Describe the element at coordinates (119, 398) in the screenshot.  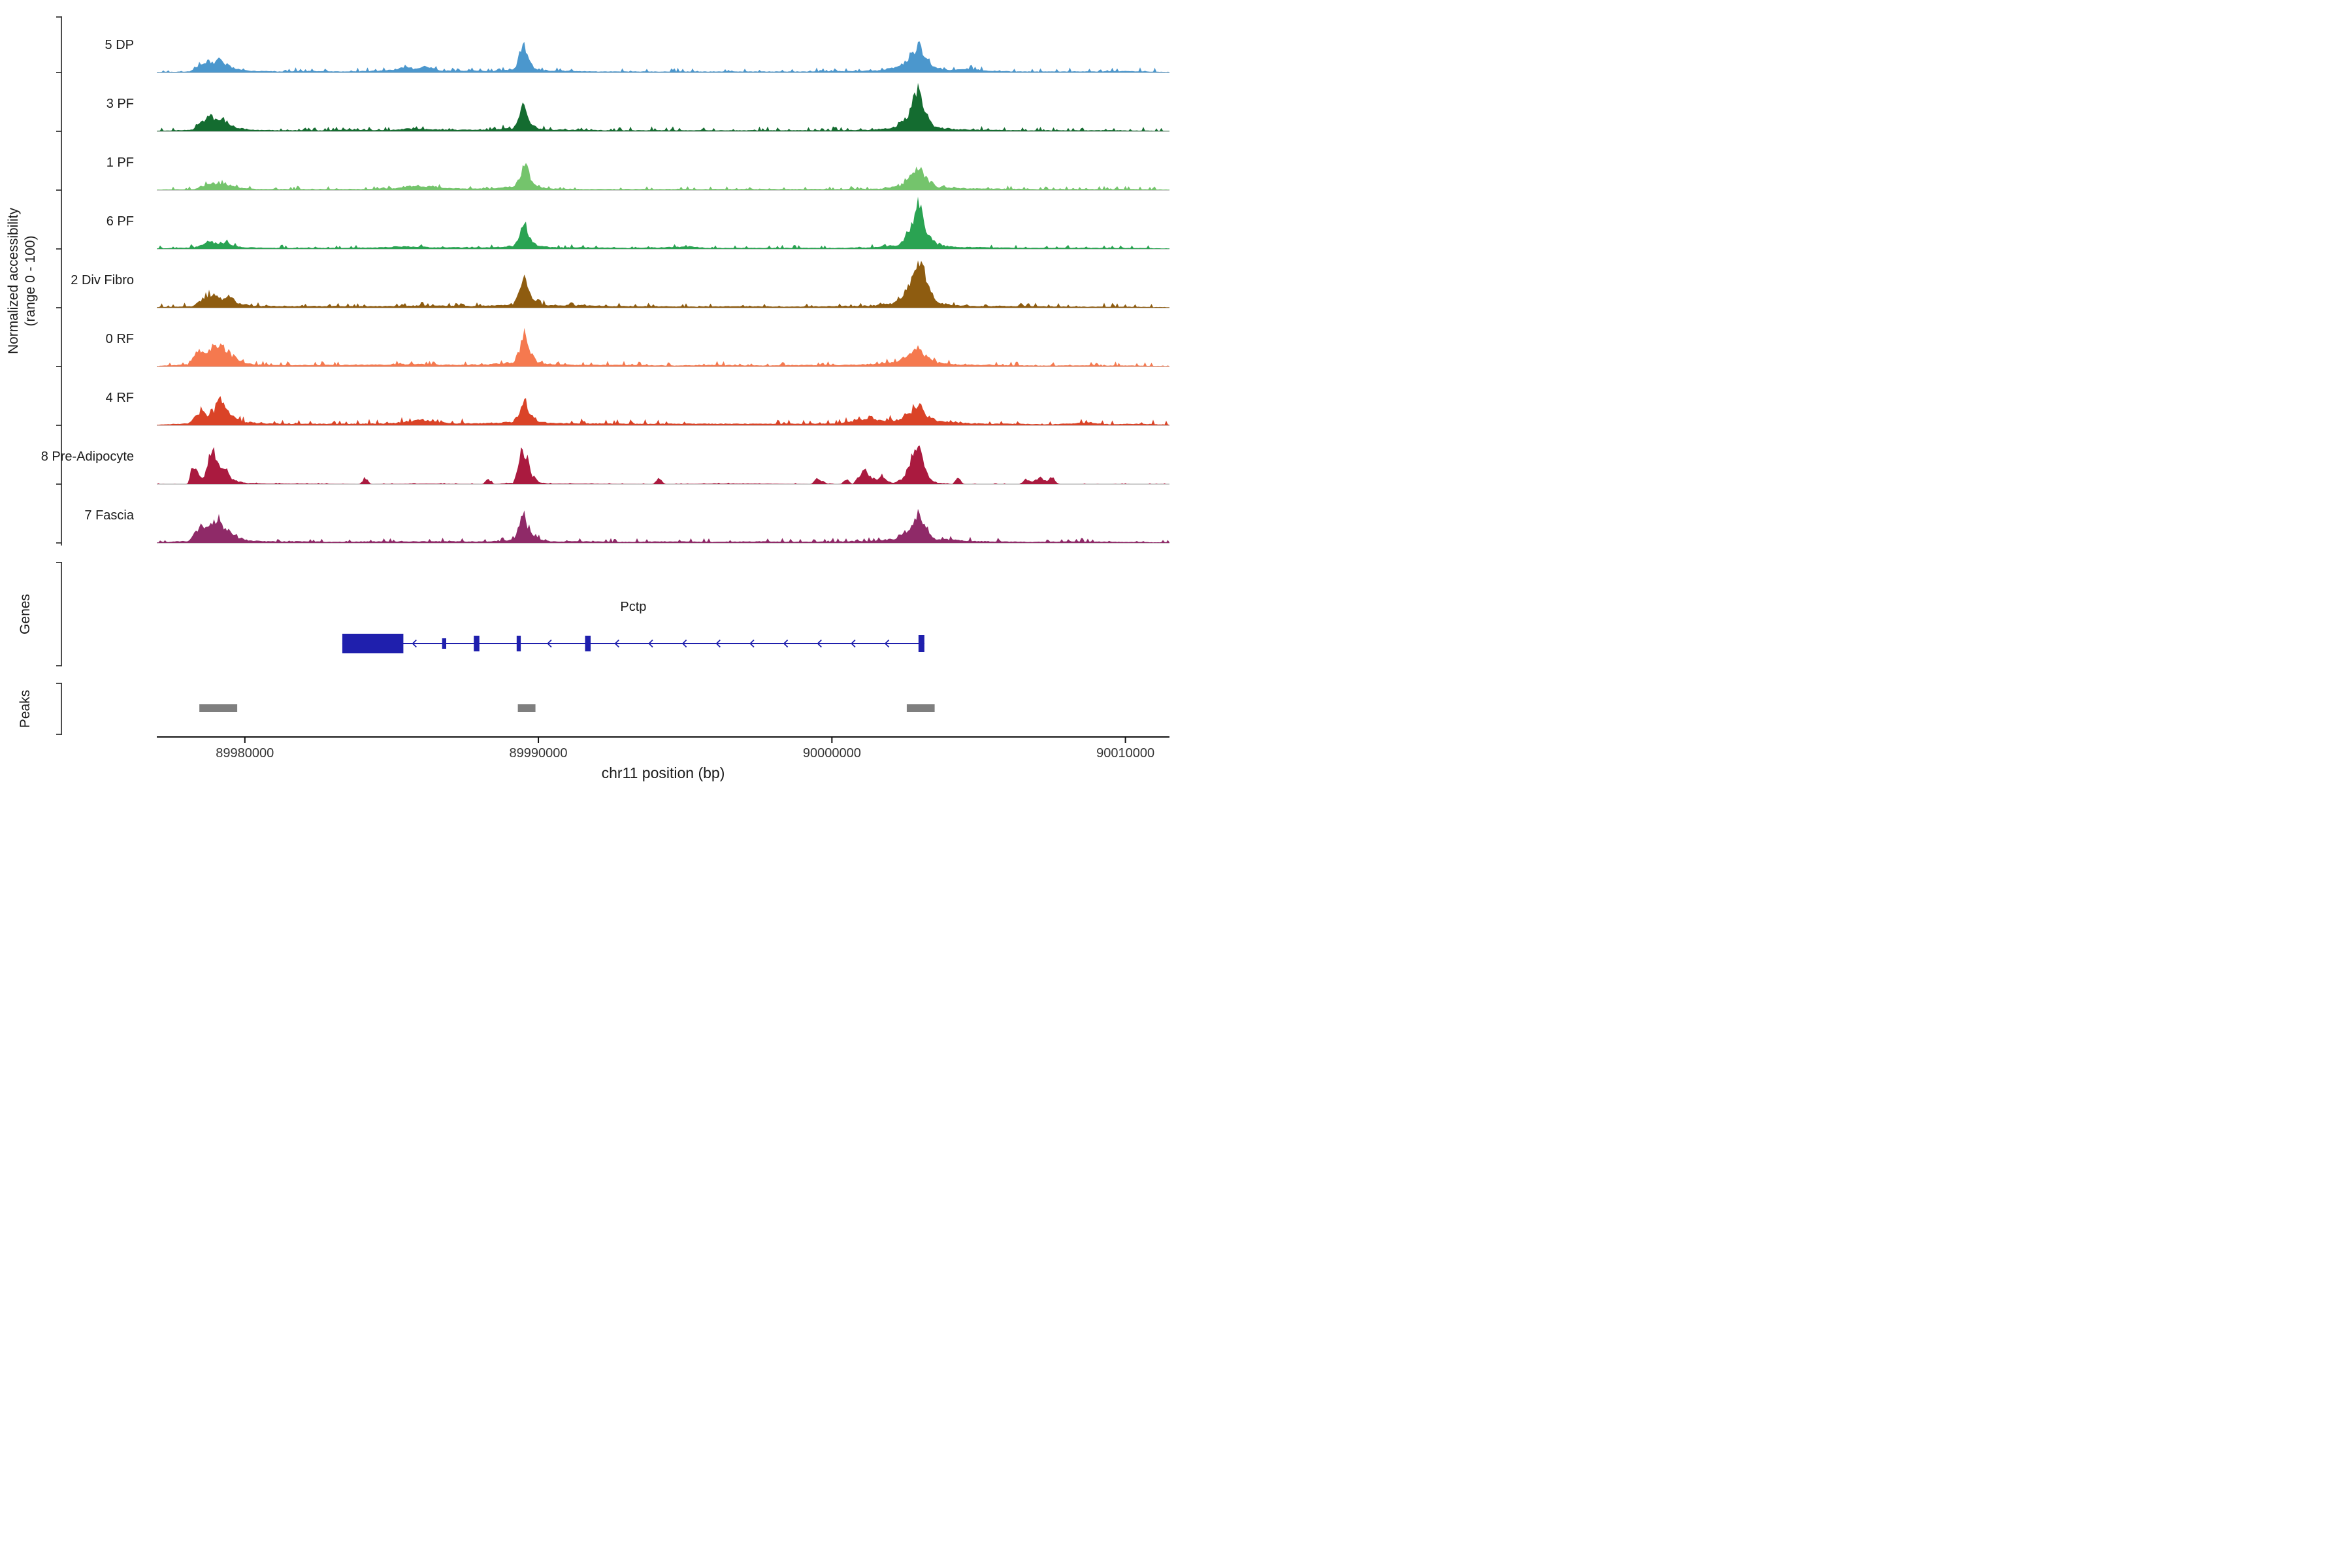
I see `track-label: 4 RF` at that location.